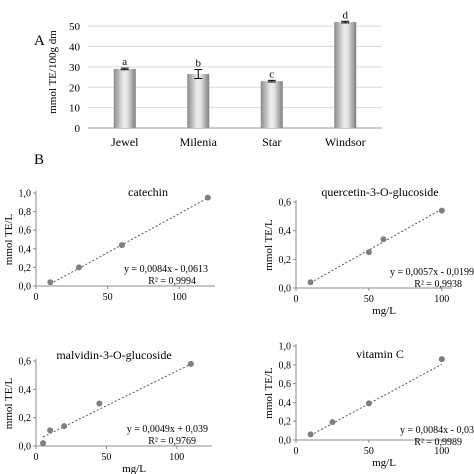 The height and width of the screenshot is (474, 474). What do you see at coordinates (199, 64) in the screenshot?
I see `significance-letter: b` at bounding box center [199, 64].